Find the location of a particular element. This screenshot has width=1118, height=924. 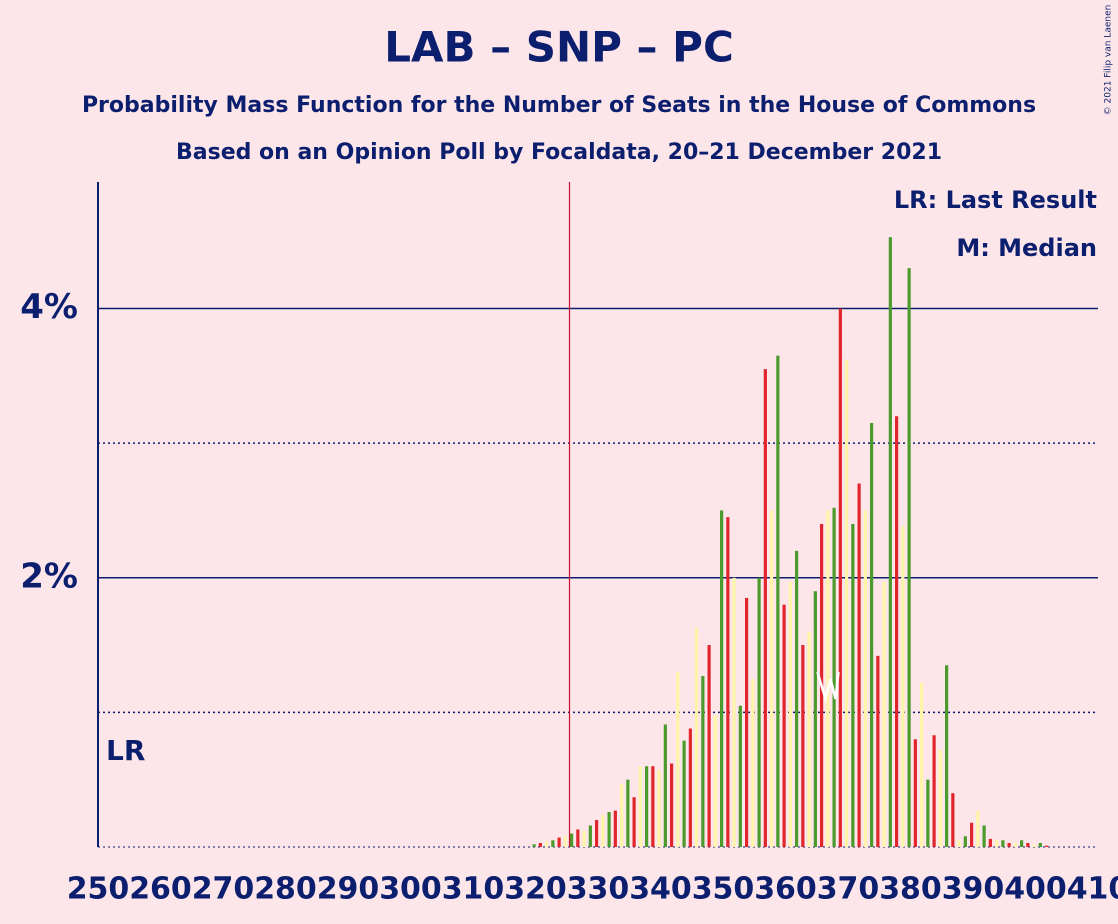

x-tick-label: 400 is located at coordinates (1035, 889).